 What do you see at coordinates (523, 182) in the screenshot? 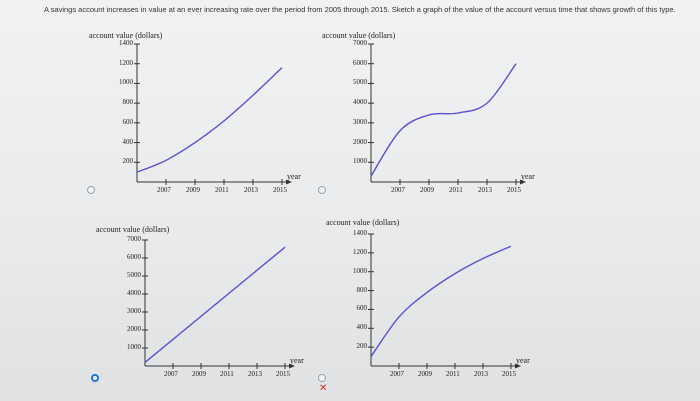
I see `choice-b-x-axis-arrow` at bounding box center [523, 182].